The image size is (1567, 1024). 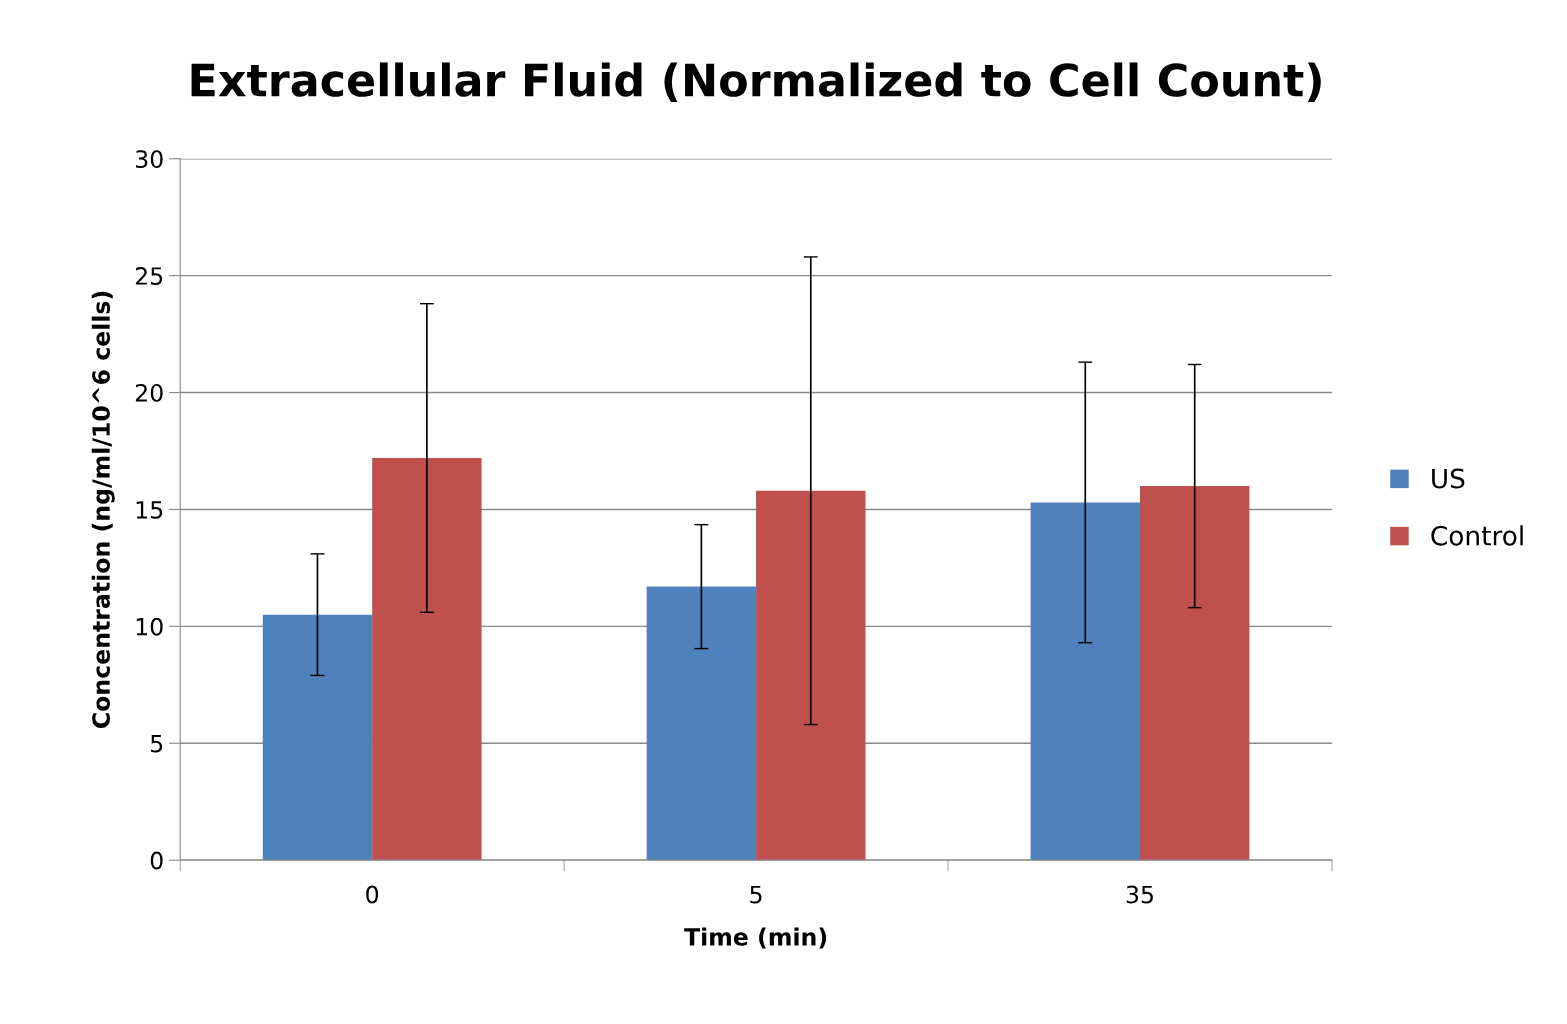 I want to click on y-tick-label: 15, so click(x=149, y=510).